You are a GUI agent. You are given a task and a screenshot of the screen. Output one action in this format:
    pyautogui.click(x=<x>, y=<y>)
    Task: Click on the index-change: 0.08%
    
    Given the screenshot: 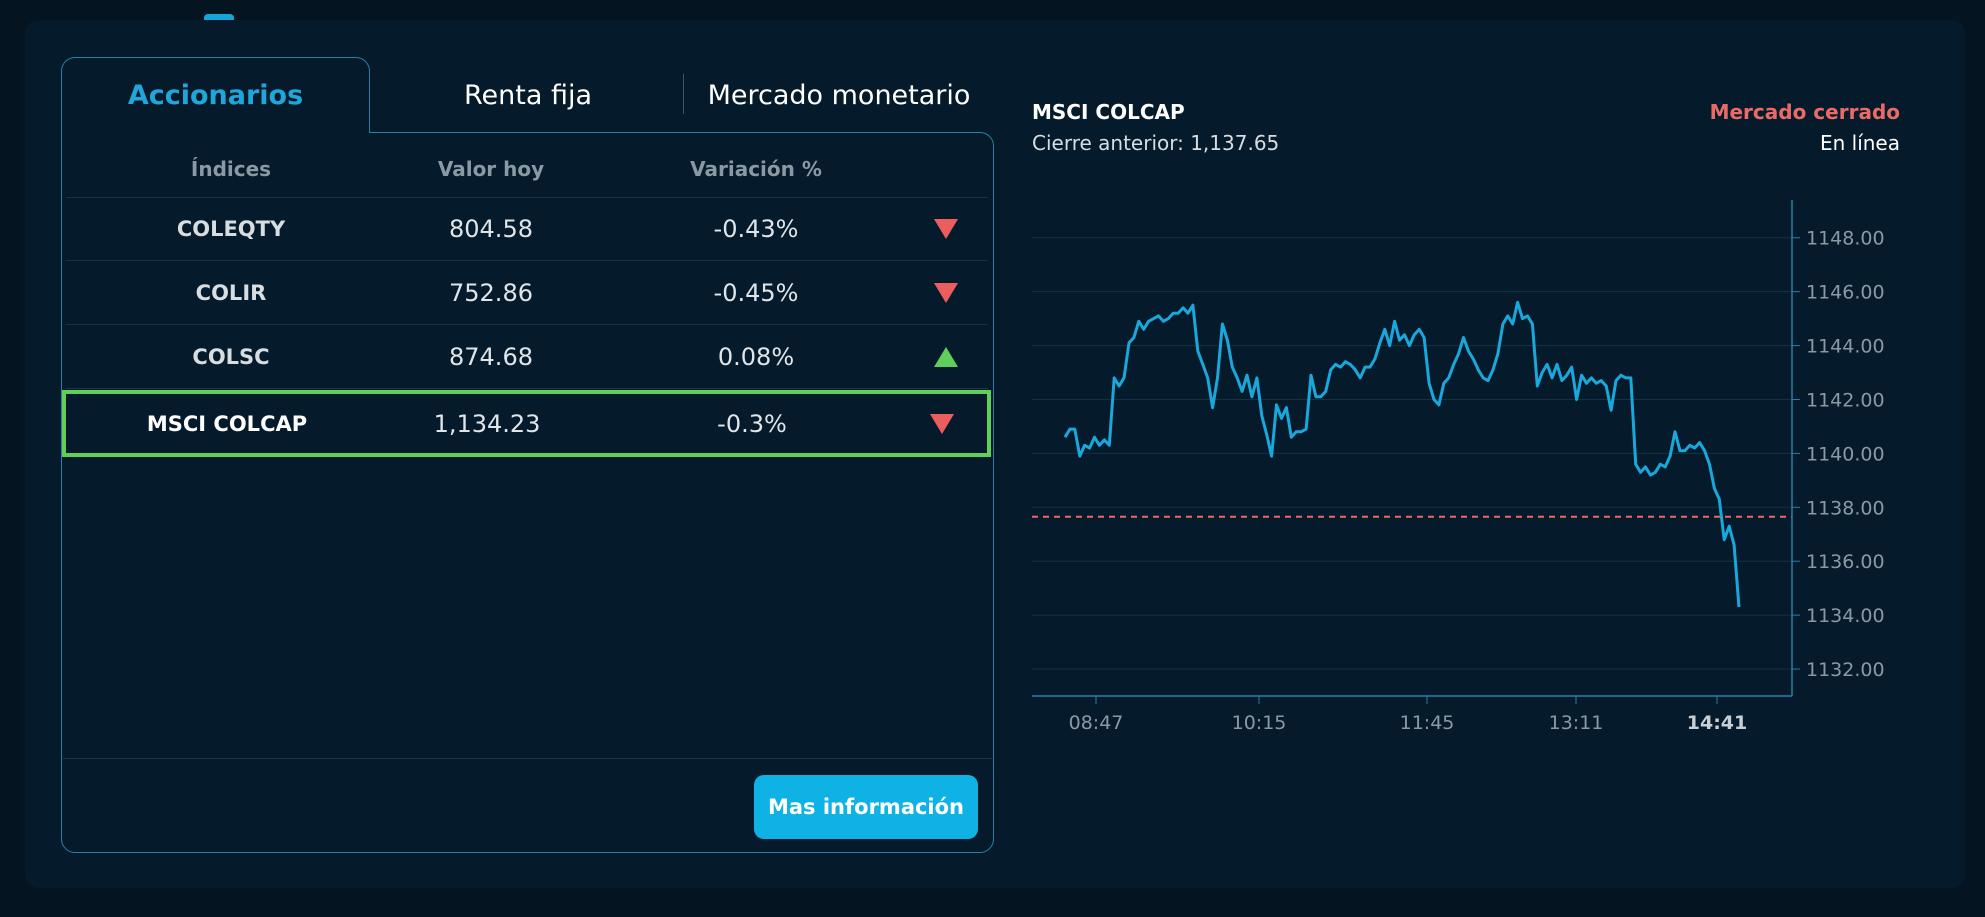 What is the action you would take?
    pyautogui.click(x=756, y=356)
    